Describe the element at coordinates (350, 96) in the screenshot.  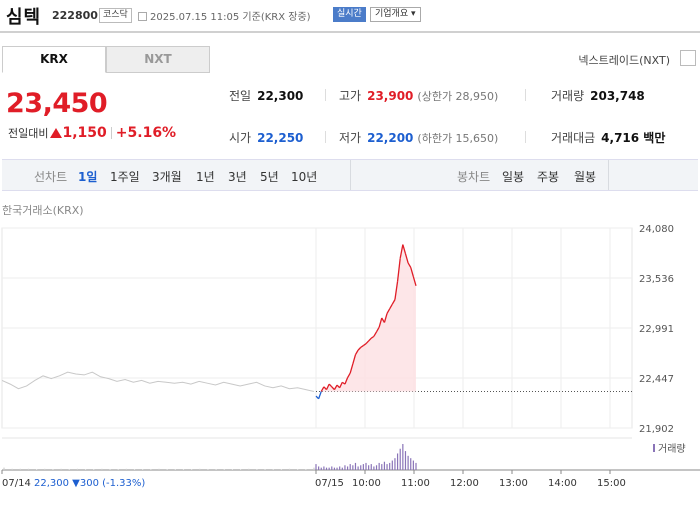
I see `stat-label: 고가` at that location.